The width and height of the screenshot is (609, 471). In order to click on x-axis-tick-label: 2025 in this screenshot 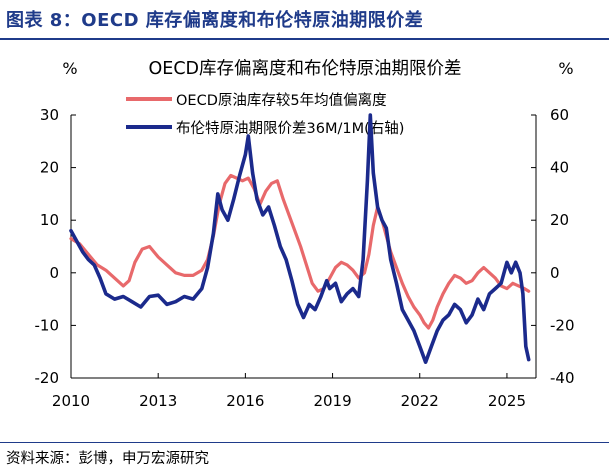, I will do `click(507, 401)`.